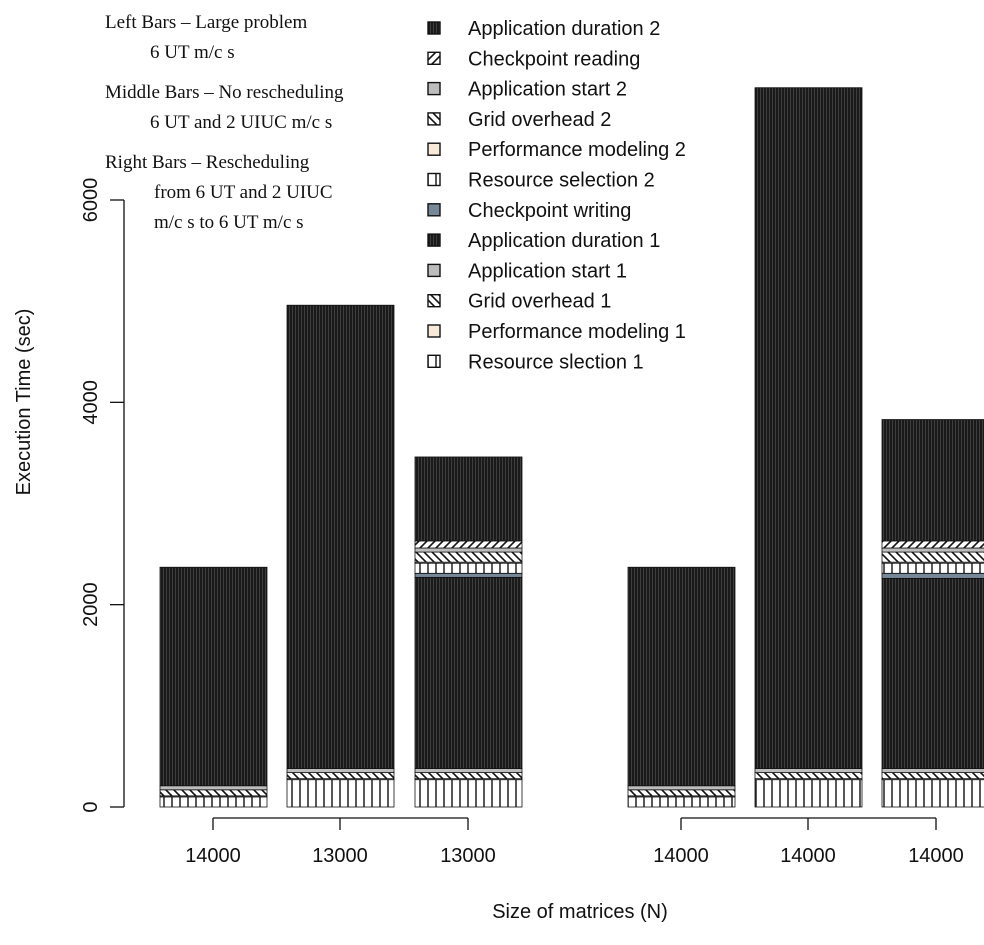  I want to click on x-axis-label: Size of matrices (N), so click(580, 912).